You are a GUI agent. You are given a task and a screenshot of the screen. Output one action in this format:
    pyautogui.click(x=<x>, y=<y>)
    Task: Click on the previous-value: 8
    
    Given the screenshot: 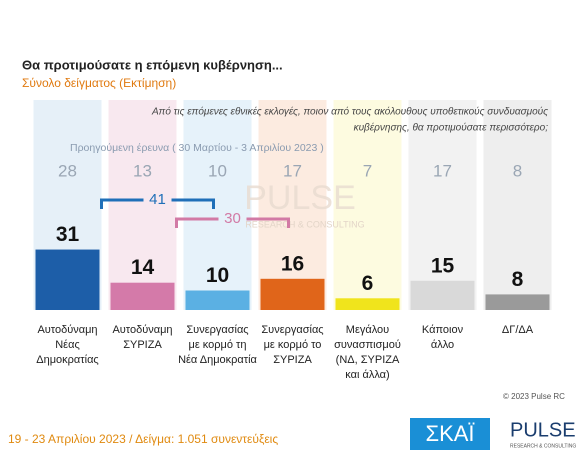 What is the action you would take?
    pyautogui.click(x=517, y=170)
    